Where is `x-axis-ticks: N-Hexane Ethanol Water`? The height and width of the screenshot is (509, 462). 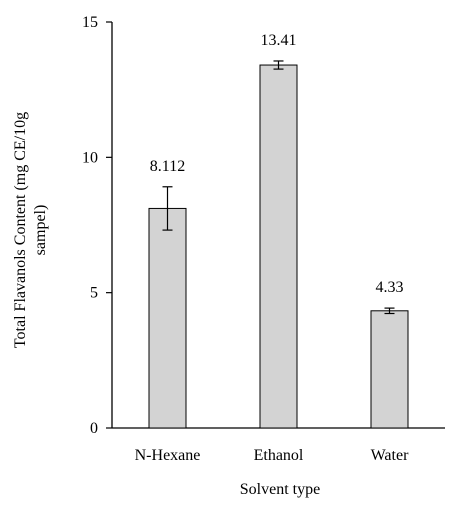
x-axis-ticks: N-Hexane Ethanol Water is located at coordinates (272, 455).